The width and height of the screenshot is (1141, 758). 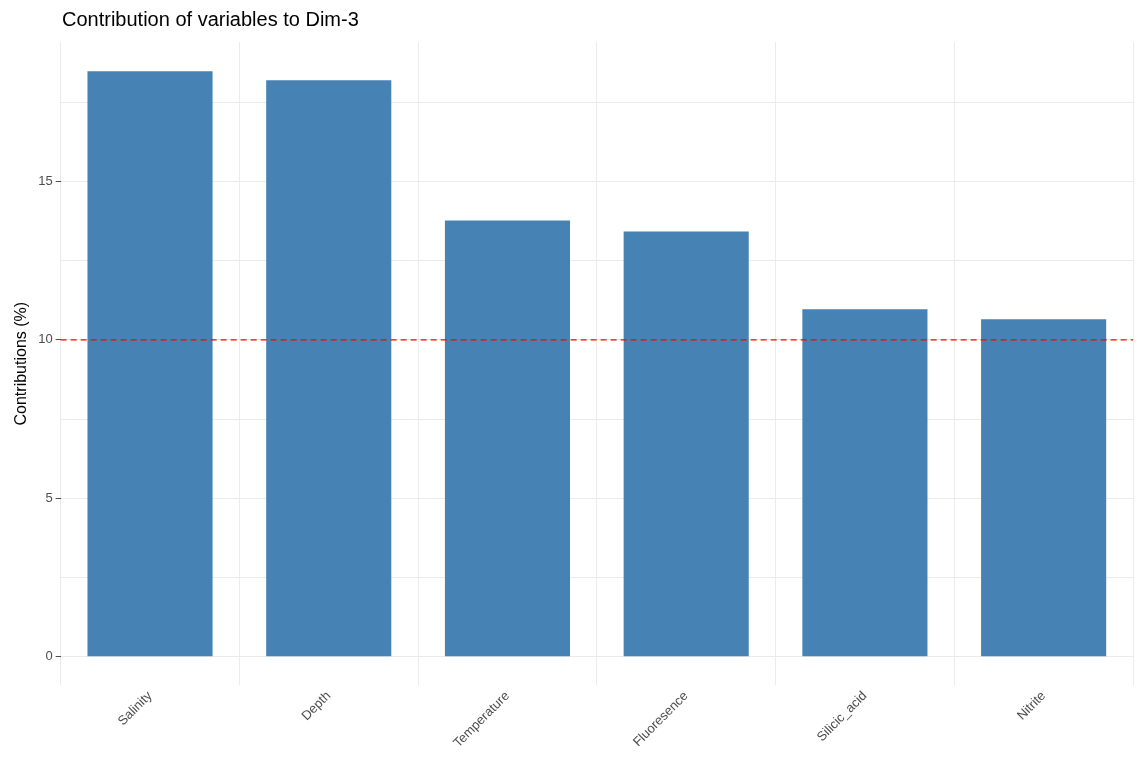 I want to click on y-tick-label: 10, so click(x=45, y=339).